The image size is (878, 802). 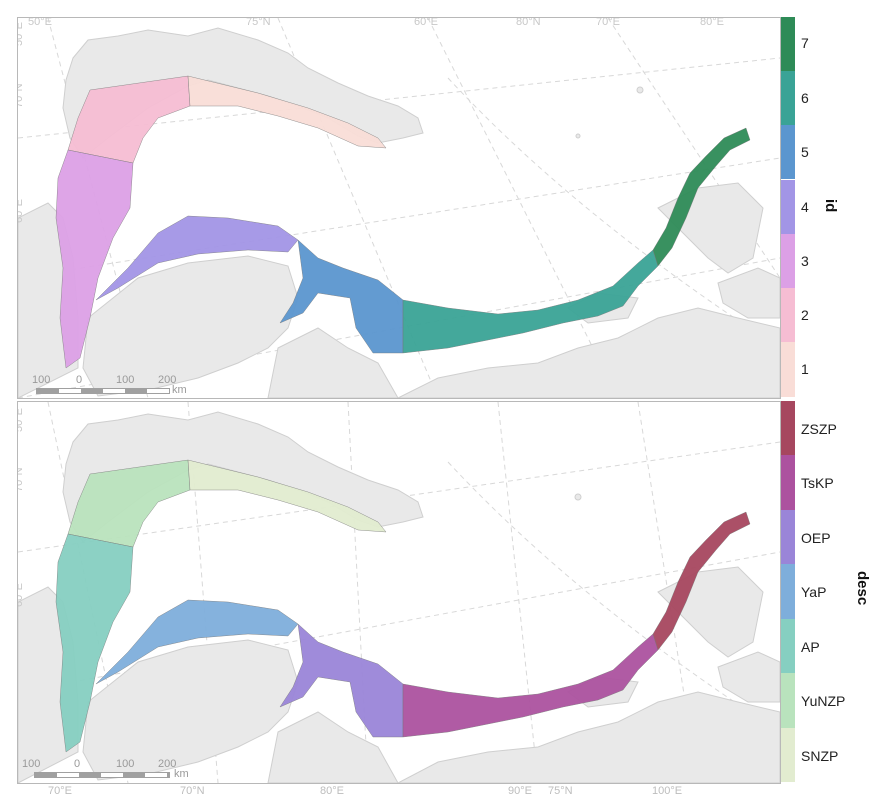 I want to click on legend-label: 4, so click(x=805, y=207).